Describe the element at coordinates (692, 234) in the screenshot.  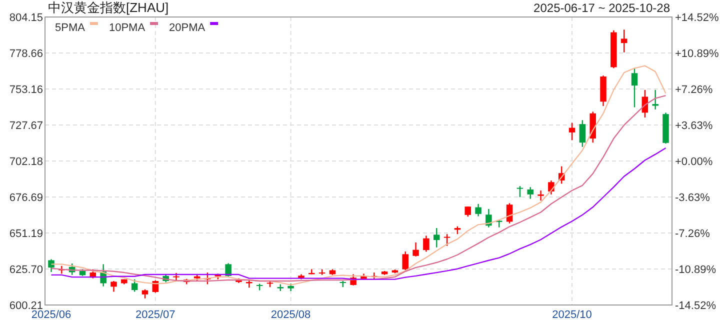
I see `y2-tick-label: -7.26%` at that location.